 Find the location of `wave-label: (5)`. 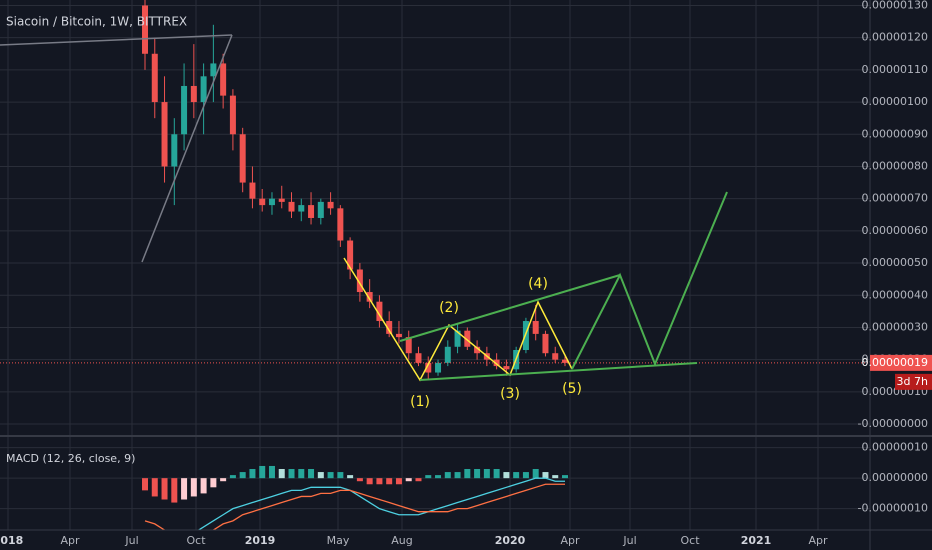

wave-label: (5) is located at coordinates (572, 389).